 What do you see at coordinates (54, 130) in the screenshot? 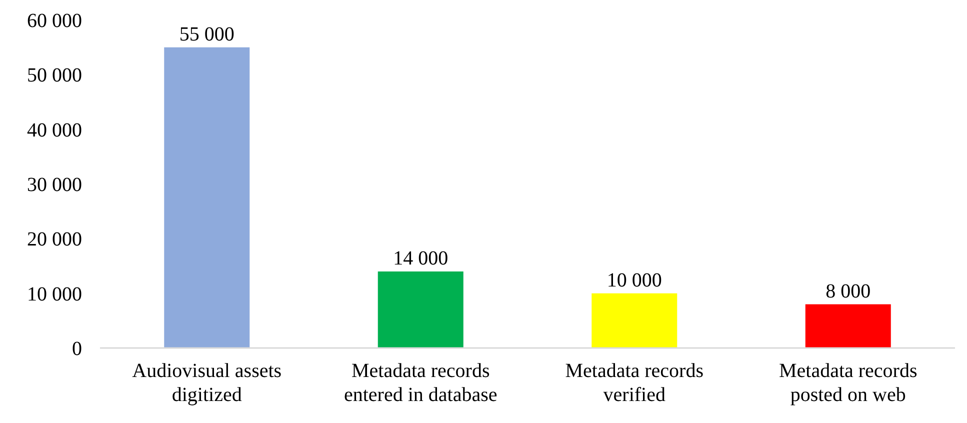
I see `y-tick-label: 40 000` at bounding box center [54, 130].